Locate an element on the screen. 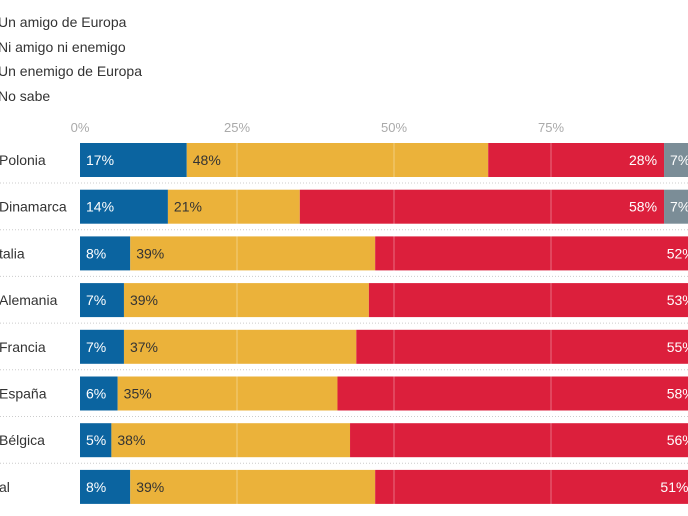  data-label: 55% is located at coordinates (677, 347).